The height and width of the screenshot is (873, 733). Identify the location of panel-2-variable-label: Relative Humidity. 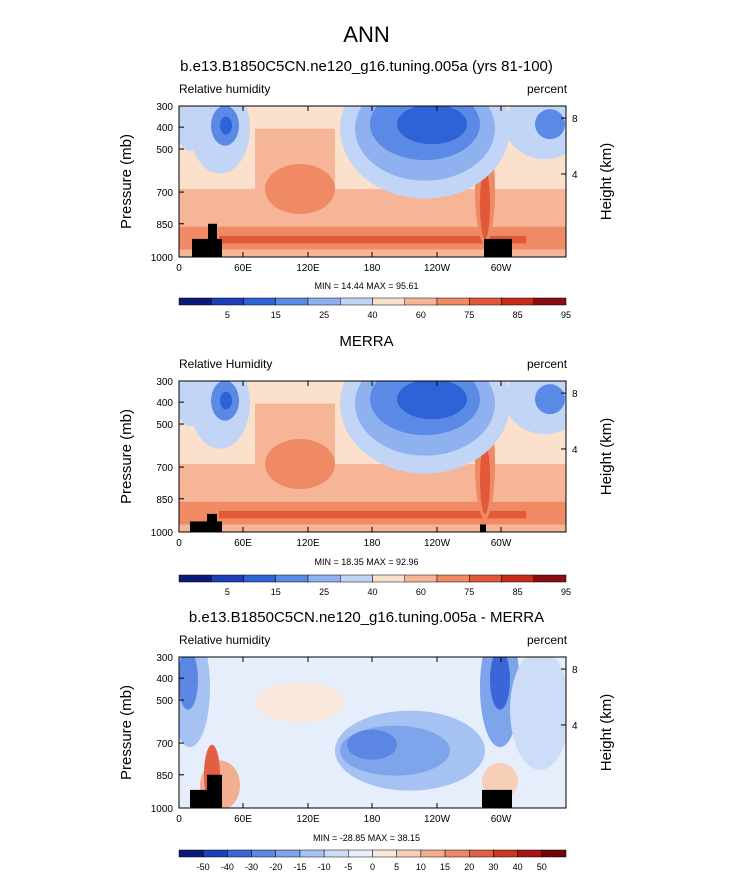
(226, 364).